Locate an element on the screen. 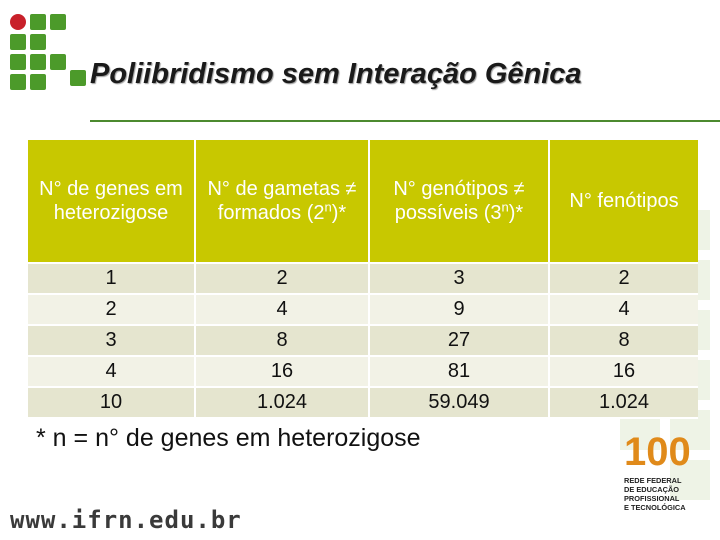 Image resolution: width=720 pixels, height=540 pixels. header-gametes: N° de gametas ≠ formados (2n)* is located at coordinates (283, 202).